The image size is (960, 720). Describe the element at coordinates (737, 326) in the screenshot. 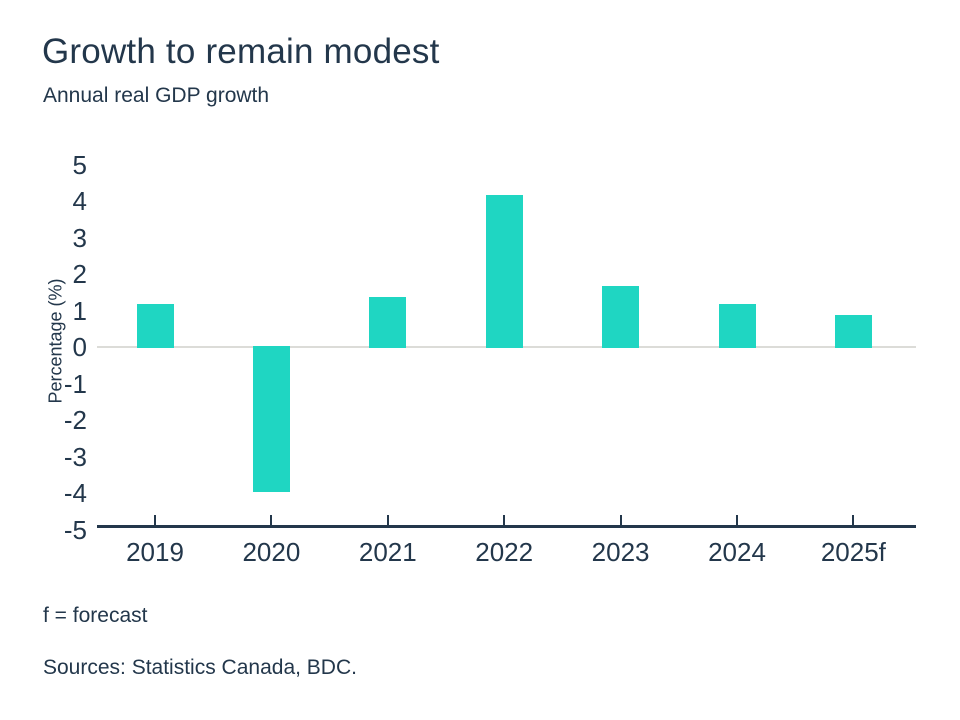

I see `bar-2024` at that location.